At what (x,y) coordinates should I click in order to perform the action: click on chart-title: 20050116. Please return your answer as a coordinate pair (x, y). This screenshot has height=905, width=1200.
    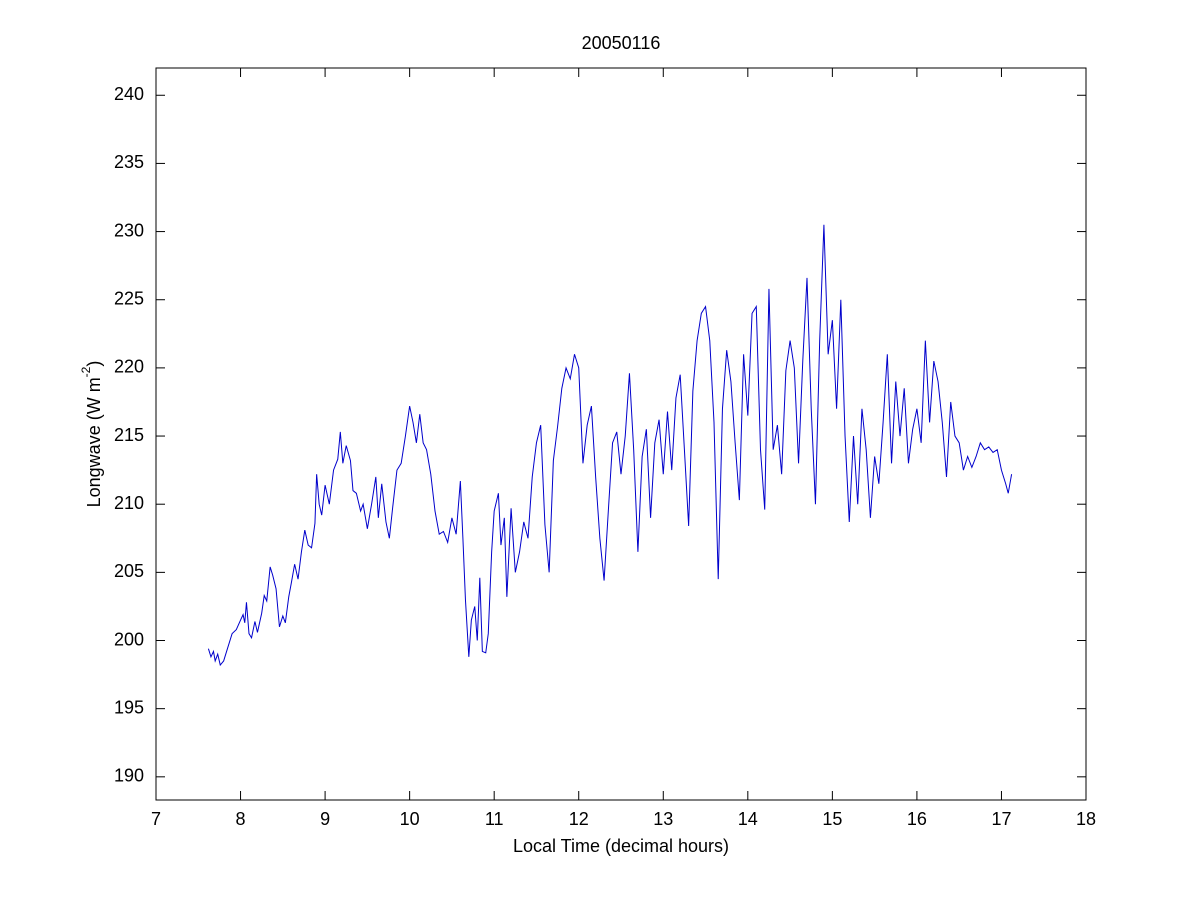
    Looking at the image, I should click on (621, 43).